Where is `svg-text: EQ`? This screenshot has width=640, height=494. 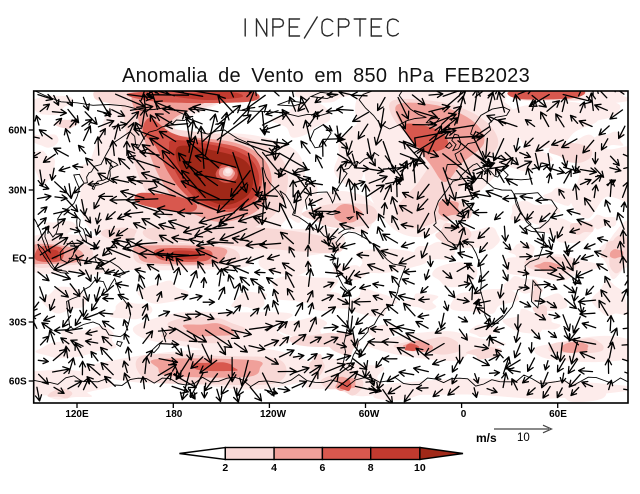
svg-text: EQ is located at coordinates (19, 259).